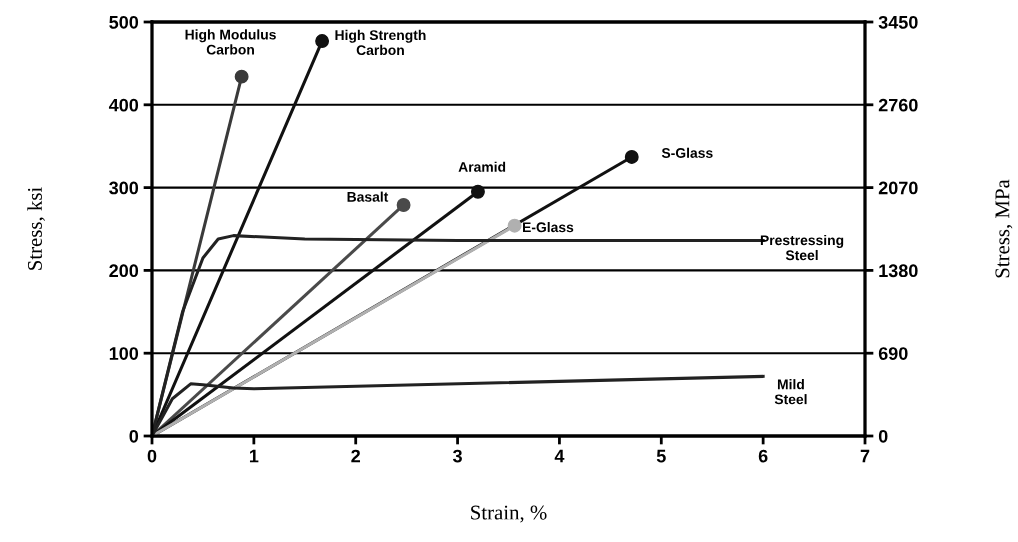 This screenshot has width=1018, height=542. Describe the element at coordinates (898, 22) in the screenshot. I see `y2-tick-label: 3450` at that location.